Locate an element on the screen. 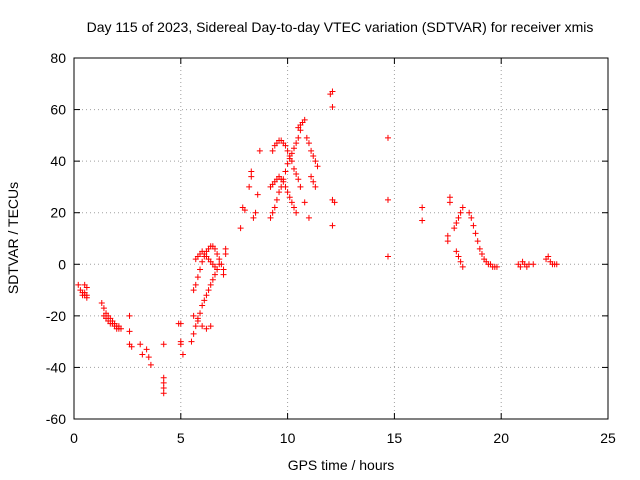  y-tick-label: -20 is located at coordinates (56, 316).